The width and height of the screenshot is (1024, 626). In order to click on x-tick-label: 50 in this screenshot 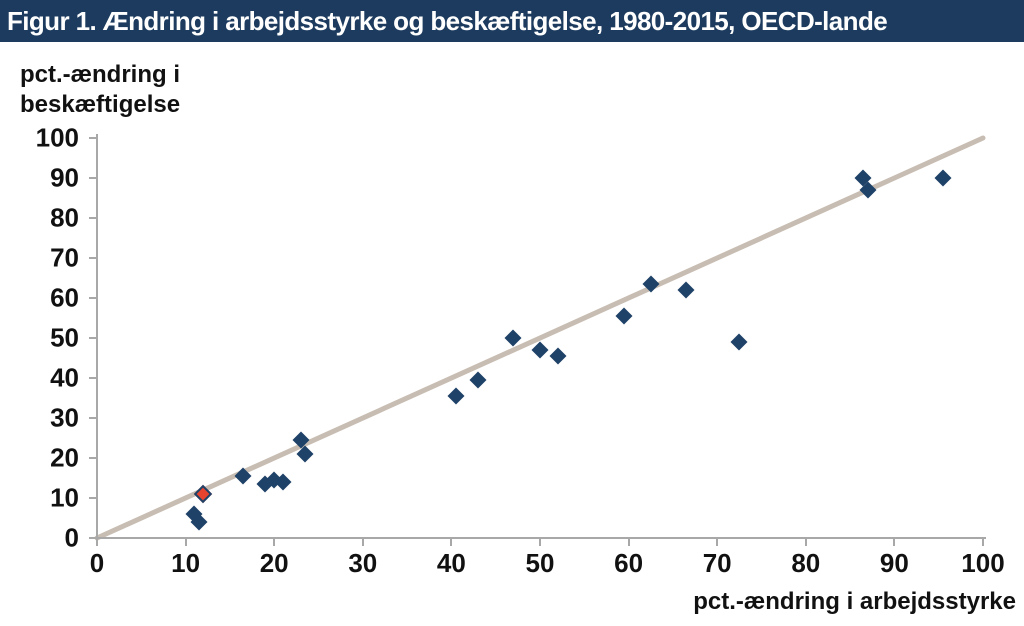, I will do `click(540, 563)`.